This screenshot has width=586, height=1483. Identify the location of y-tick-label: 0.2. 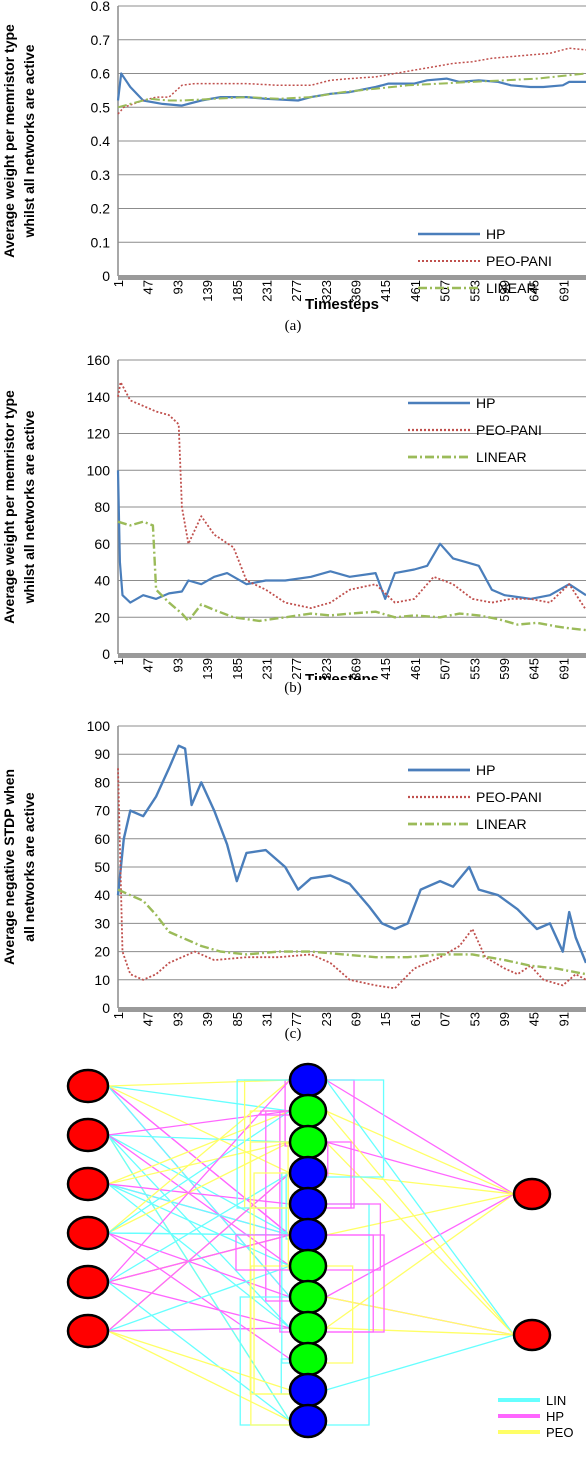
(101, 209).